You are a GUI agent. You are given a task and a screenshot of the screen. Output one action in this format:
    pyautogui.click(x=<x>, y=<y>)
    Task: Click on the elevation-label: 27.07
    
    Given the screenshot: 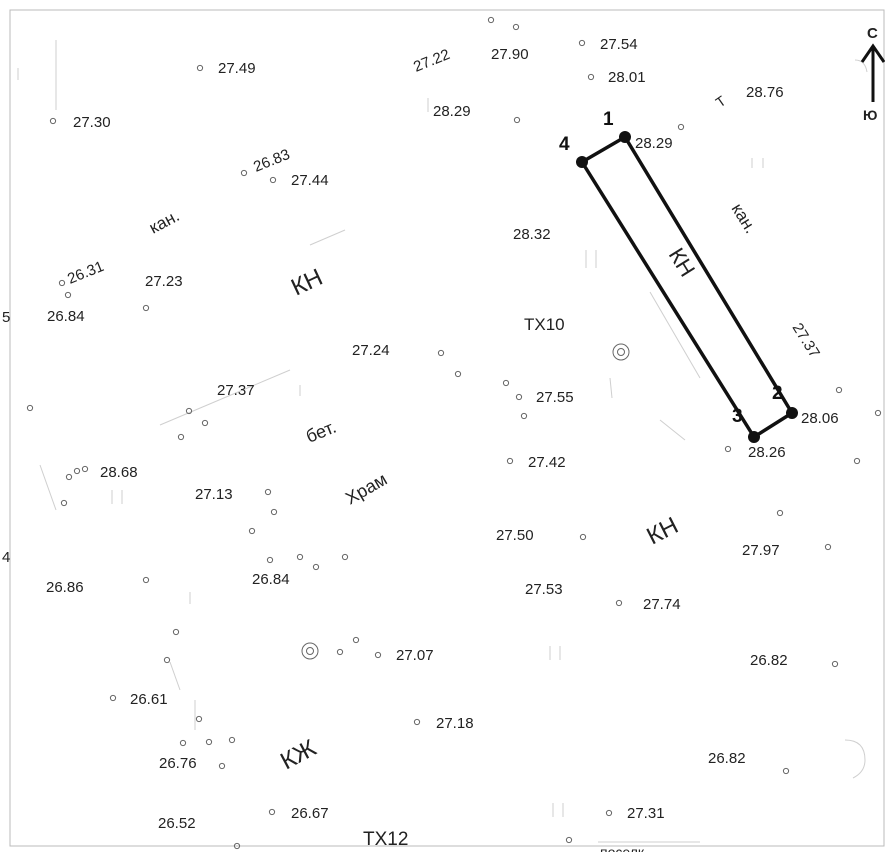 What is the action you would take?
    pyautogui.click(x=415, y=655)
    